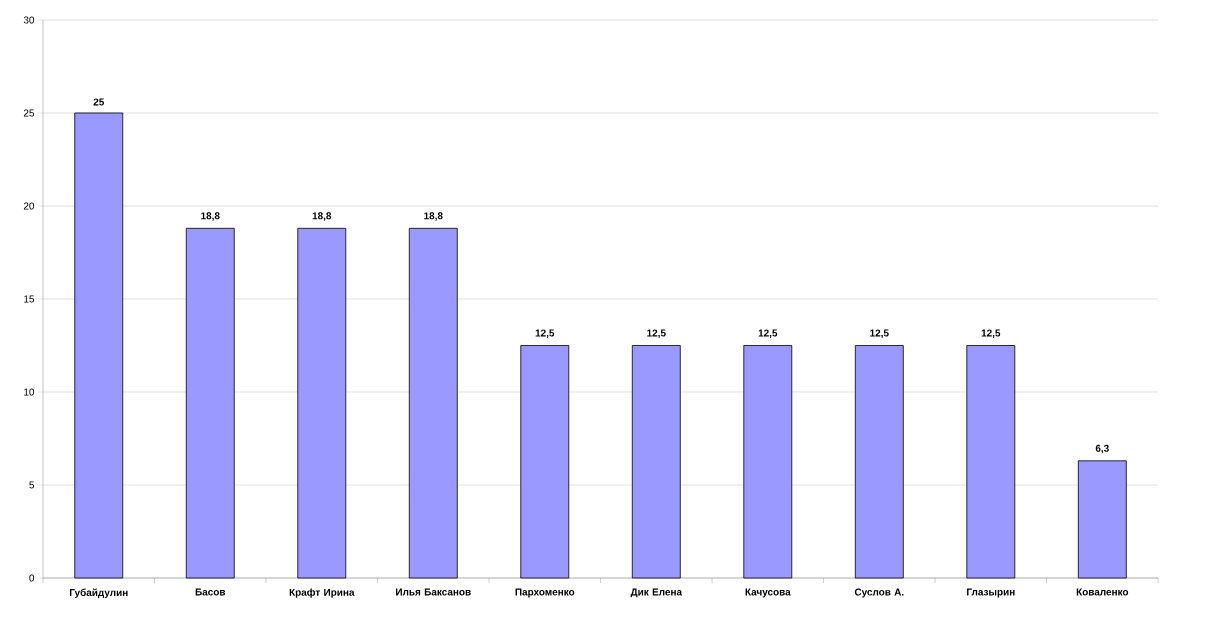 This screenshot has width=1206, height=630. I want to click on y-tick-label: 30, so click(29, 20).